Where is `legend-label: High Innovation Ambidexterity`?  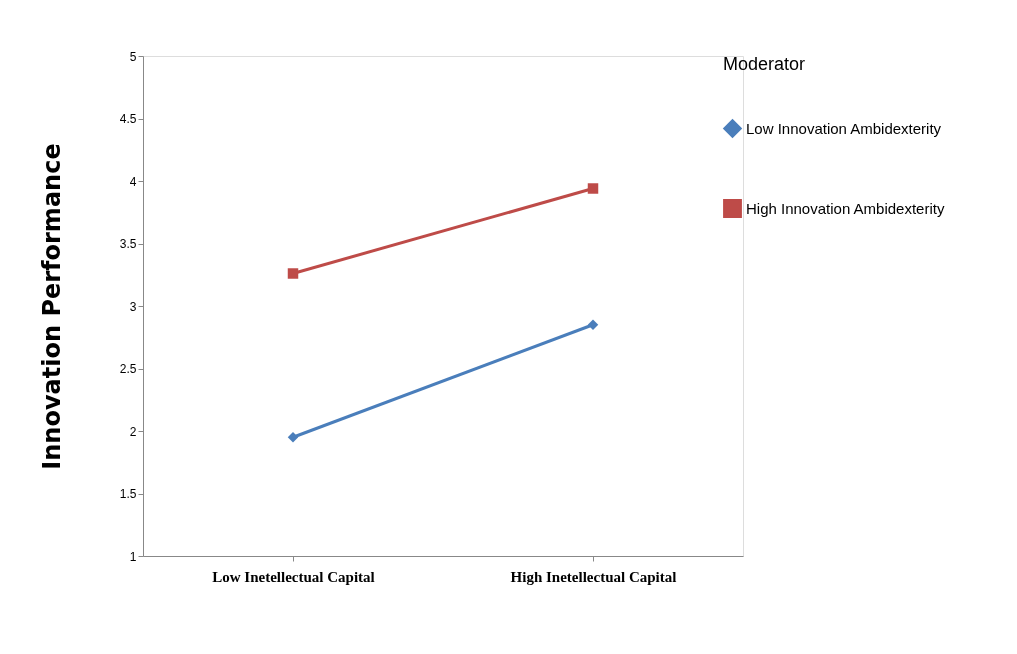
legend-label: High Innovation Ambidexterity is located at coordinates (845, 208).